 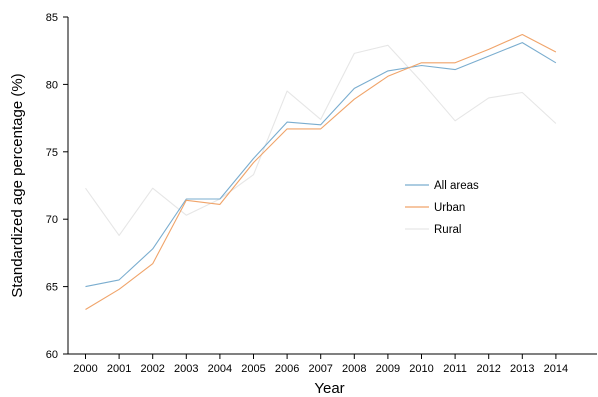 I want to click on x-tick-label: 2014, so click(x=556, y=369).